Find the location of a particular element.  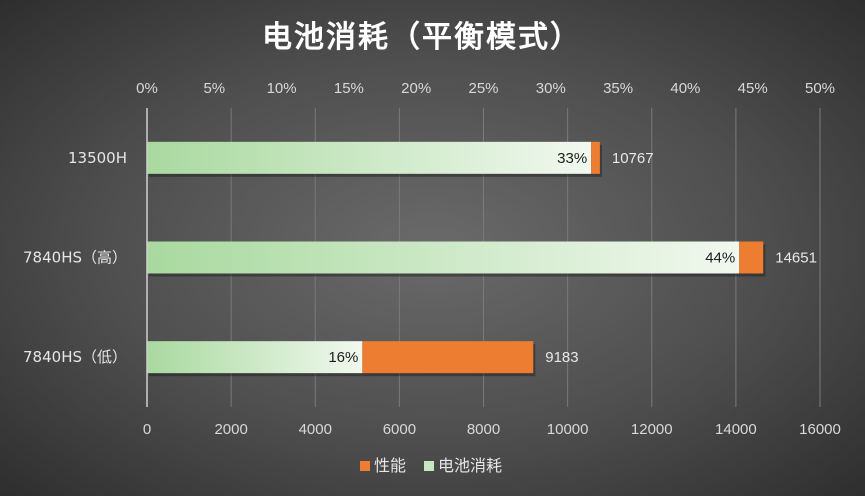

top-tick-label: 15% is located at coordinates (349, 88).